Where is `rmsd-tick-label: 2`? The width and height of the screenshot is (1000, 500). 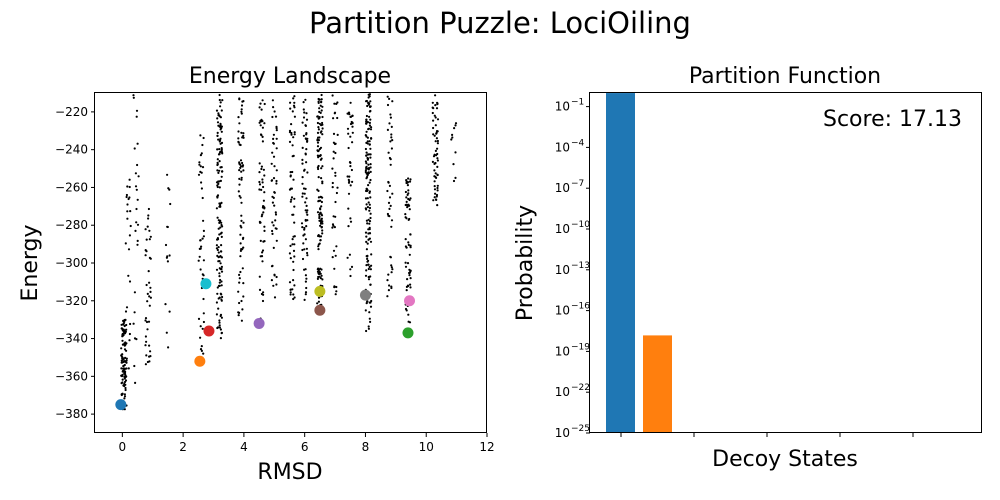 rmsd-tick-label: 2 is located at coordinates (183, 447).